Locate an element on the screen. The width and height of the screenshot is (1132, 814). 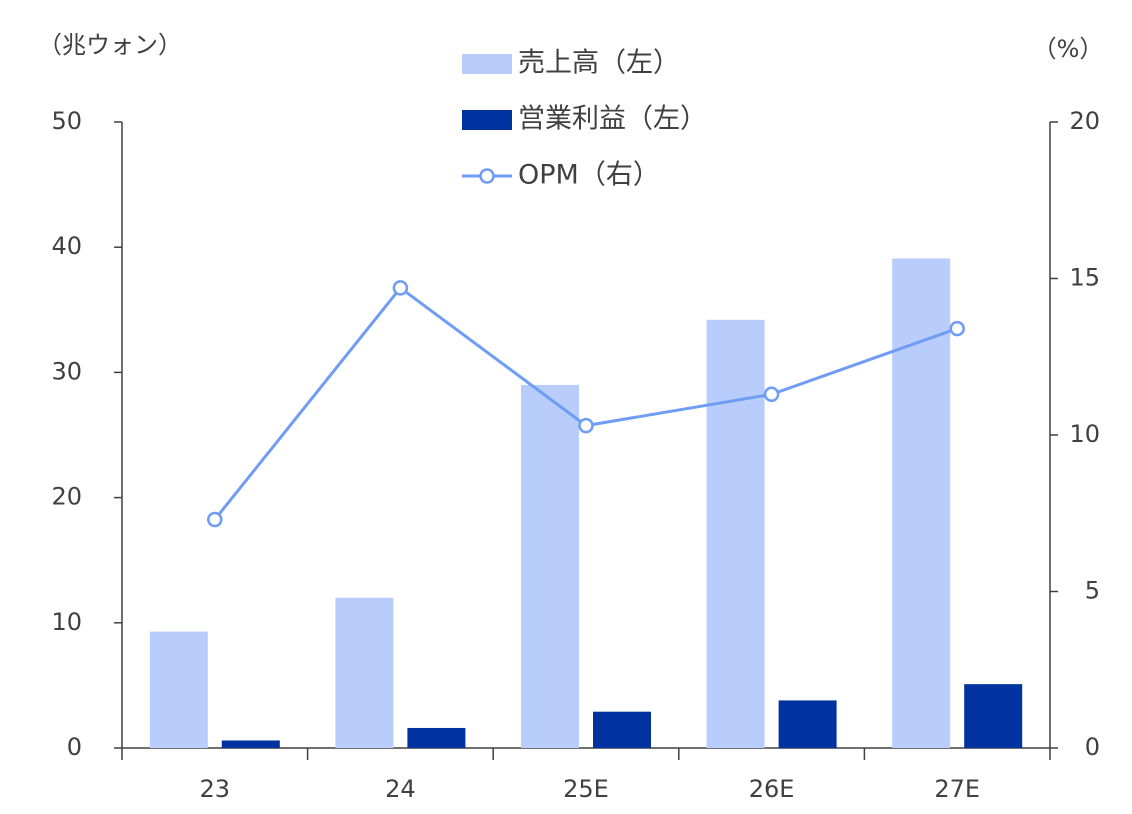
y-axis-label: （兆ウォン） is located at coordinates (110, 45).